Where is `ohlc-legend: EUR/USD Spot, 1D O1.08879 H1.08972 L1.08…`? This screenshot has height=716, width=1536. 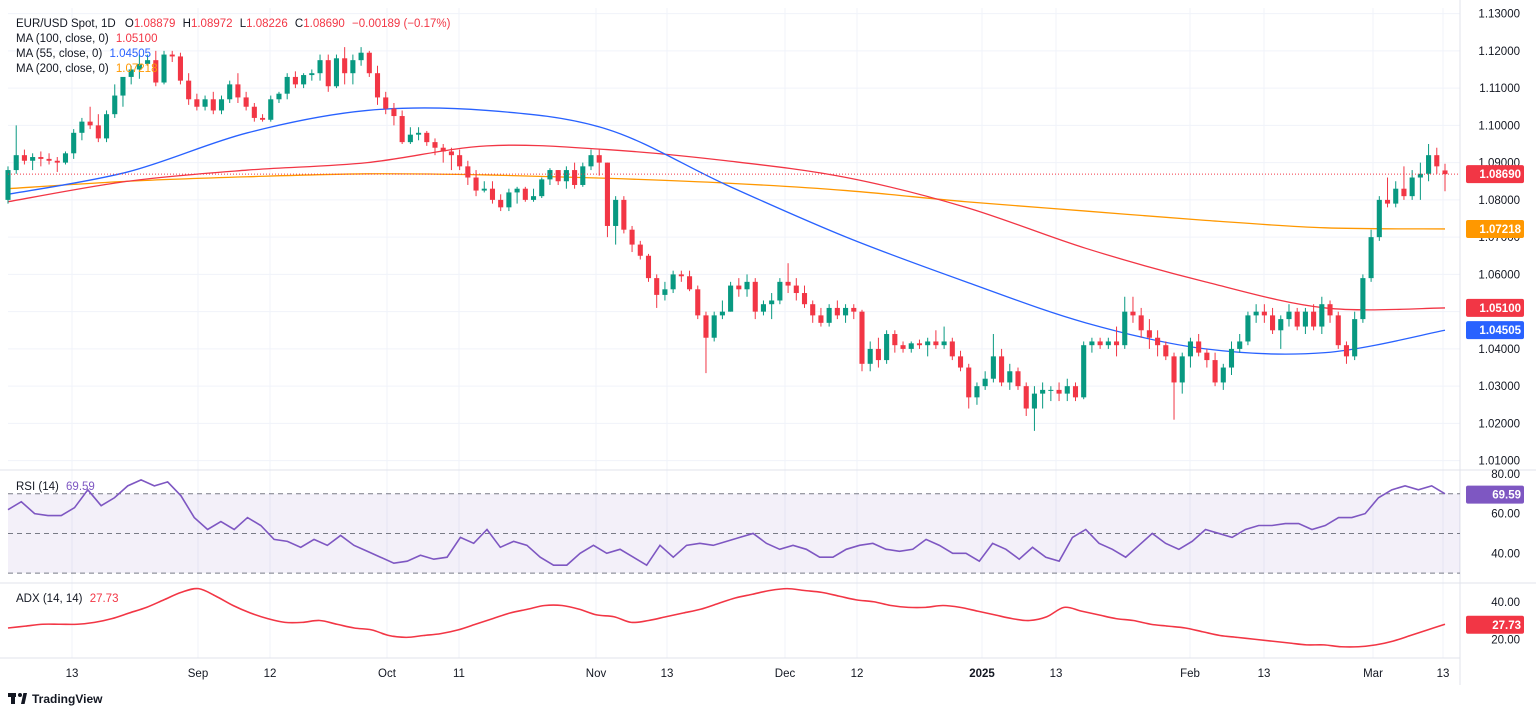 ohlc-legend: EUR/USD Spot, 1D O1.08879 H1.08972 L1.08… is located at coordinates (233, 24).